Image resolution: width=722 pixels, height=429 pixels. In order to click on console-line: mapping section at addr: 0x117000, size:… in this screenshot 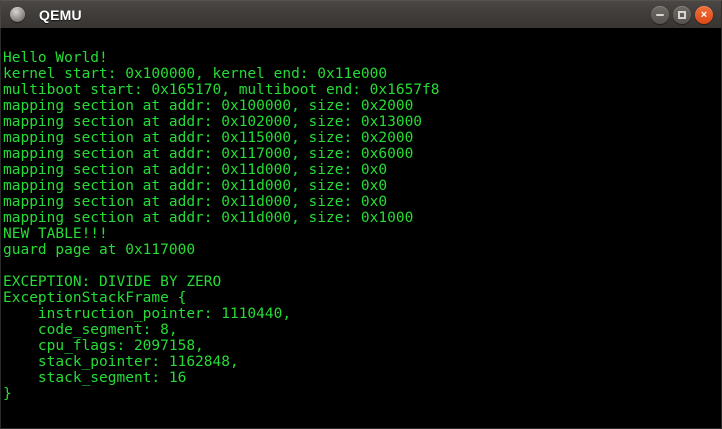, I will do `click(208, 154)`.